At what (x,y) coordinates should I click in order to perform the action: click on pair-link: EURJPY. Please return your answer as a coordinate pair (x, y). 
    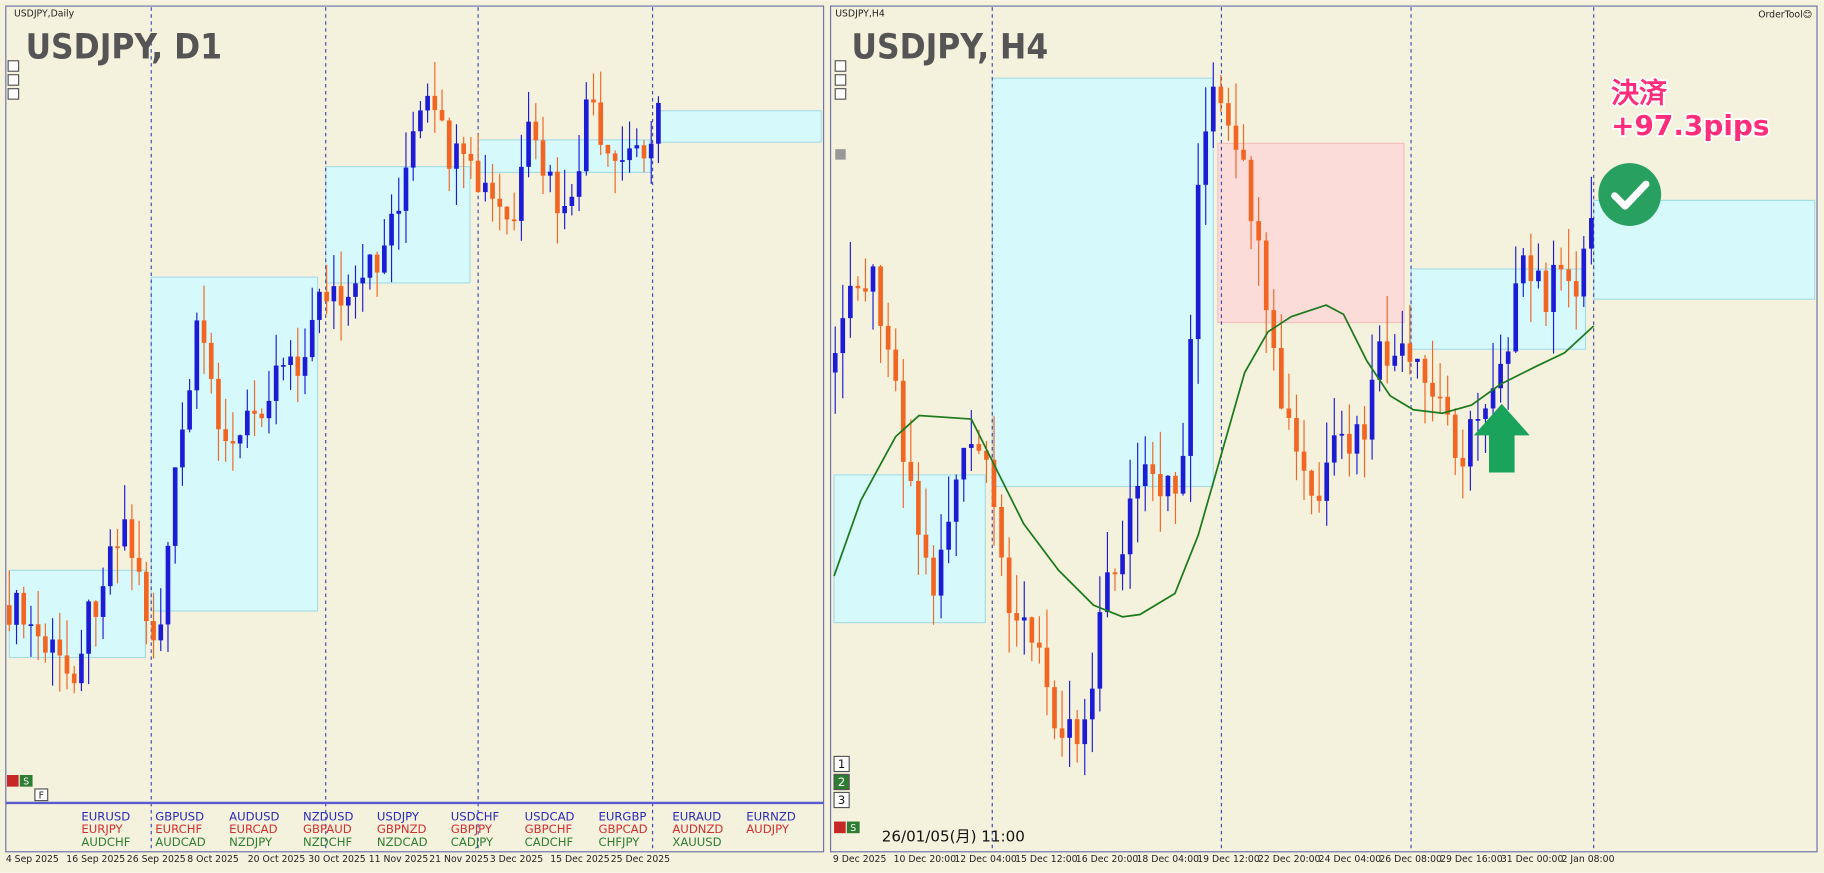
    Looking at the image, I should click on (102, 829).